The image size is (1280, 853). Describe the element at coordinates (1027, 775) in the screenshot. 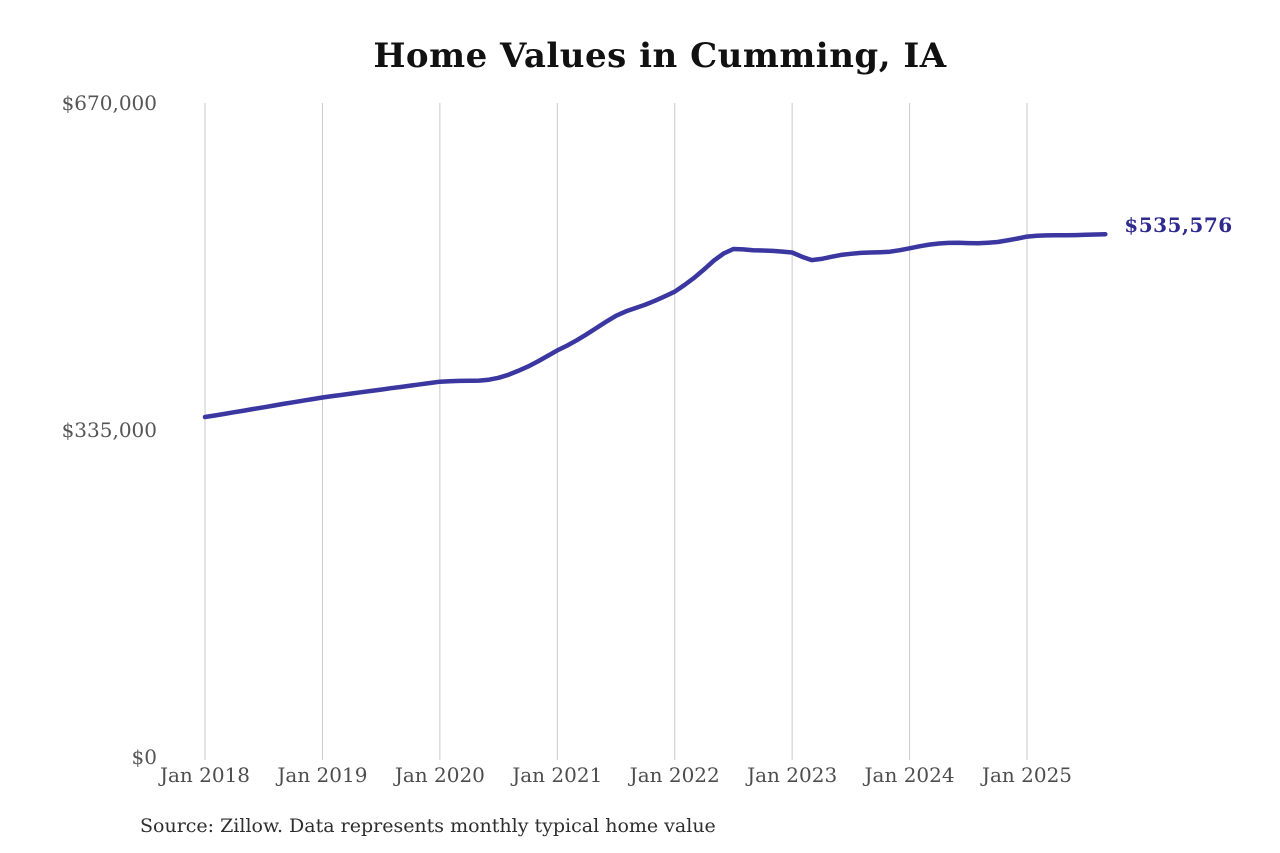

I see `x-tick-label: Jan 2025` at that location.